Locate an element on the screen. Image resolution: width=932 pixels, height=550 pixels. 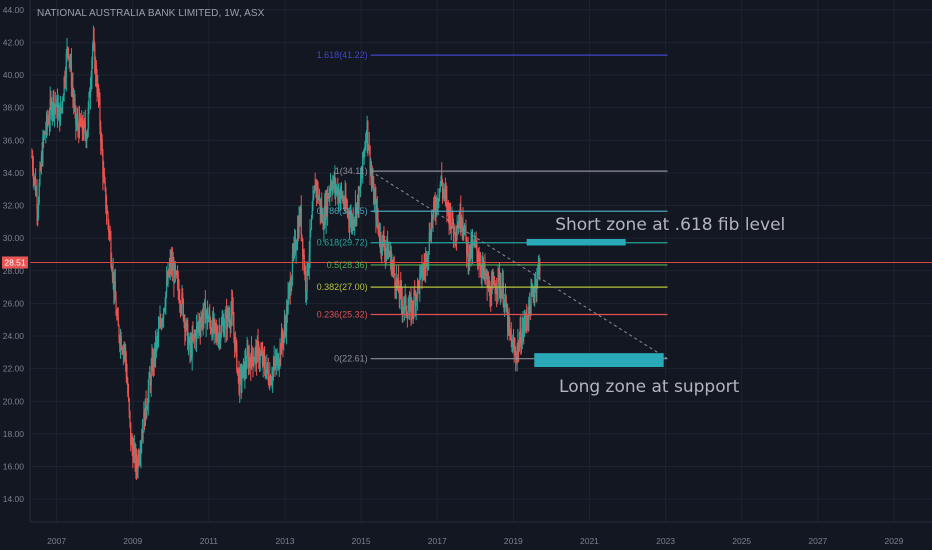
trendline-dashed is located at coordinates (519, 265).